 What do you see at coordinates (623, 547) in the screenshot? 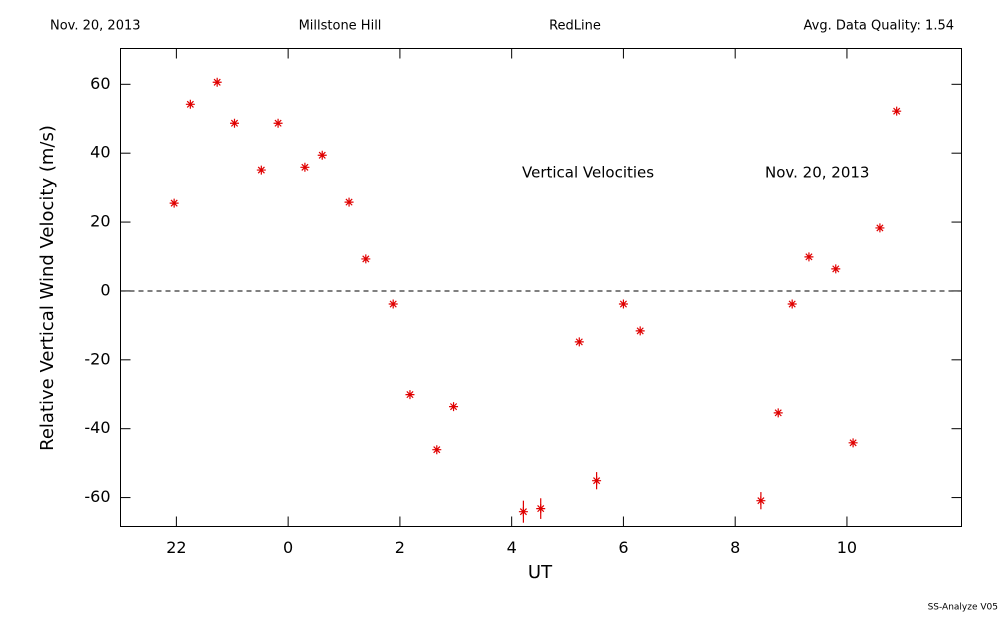
I see `x-tick-label: 6` at bounding box center [623, 547].